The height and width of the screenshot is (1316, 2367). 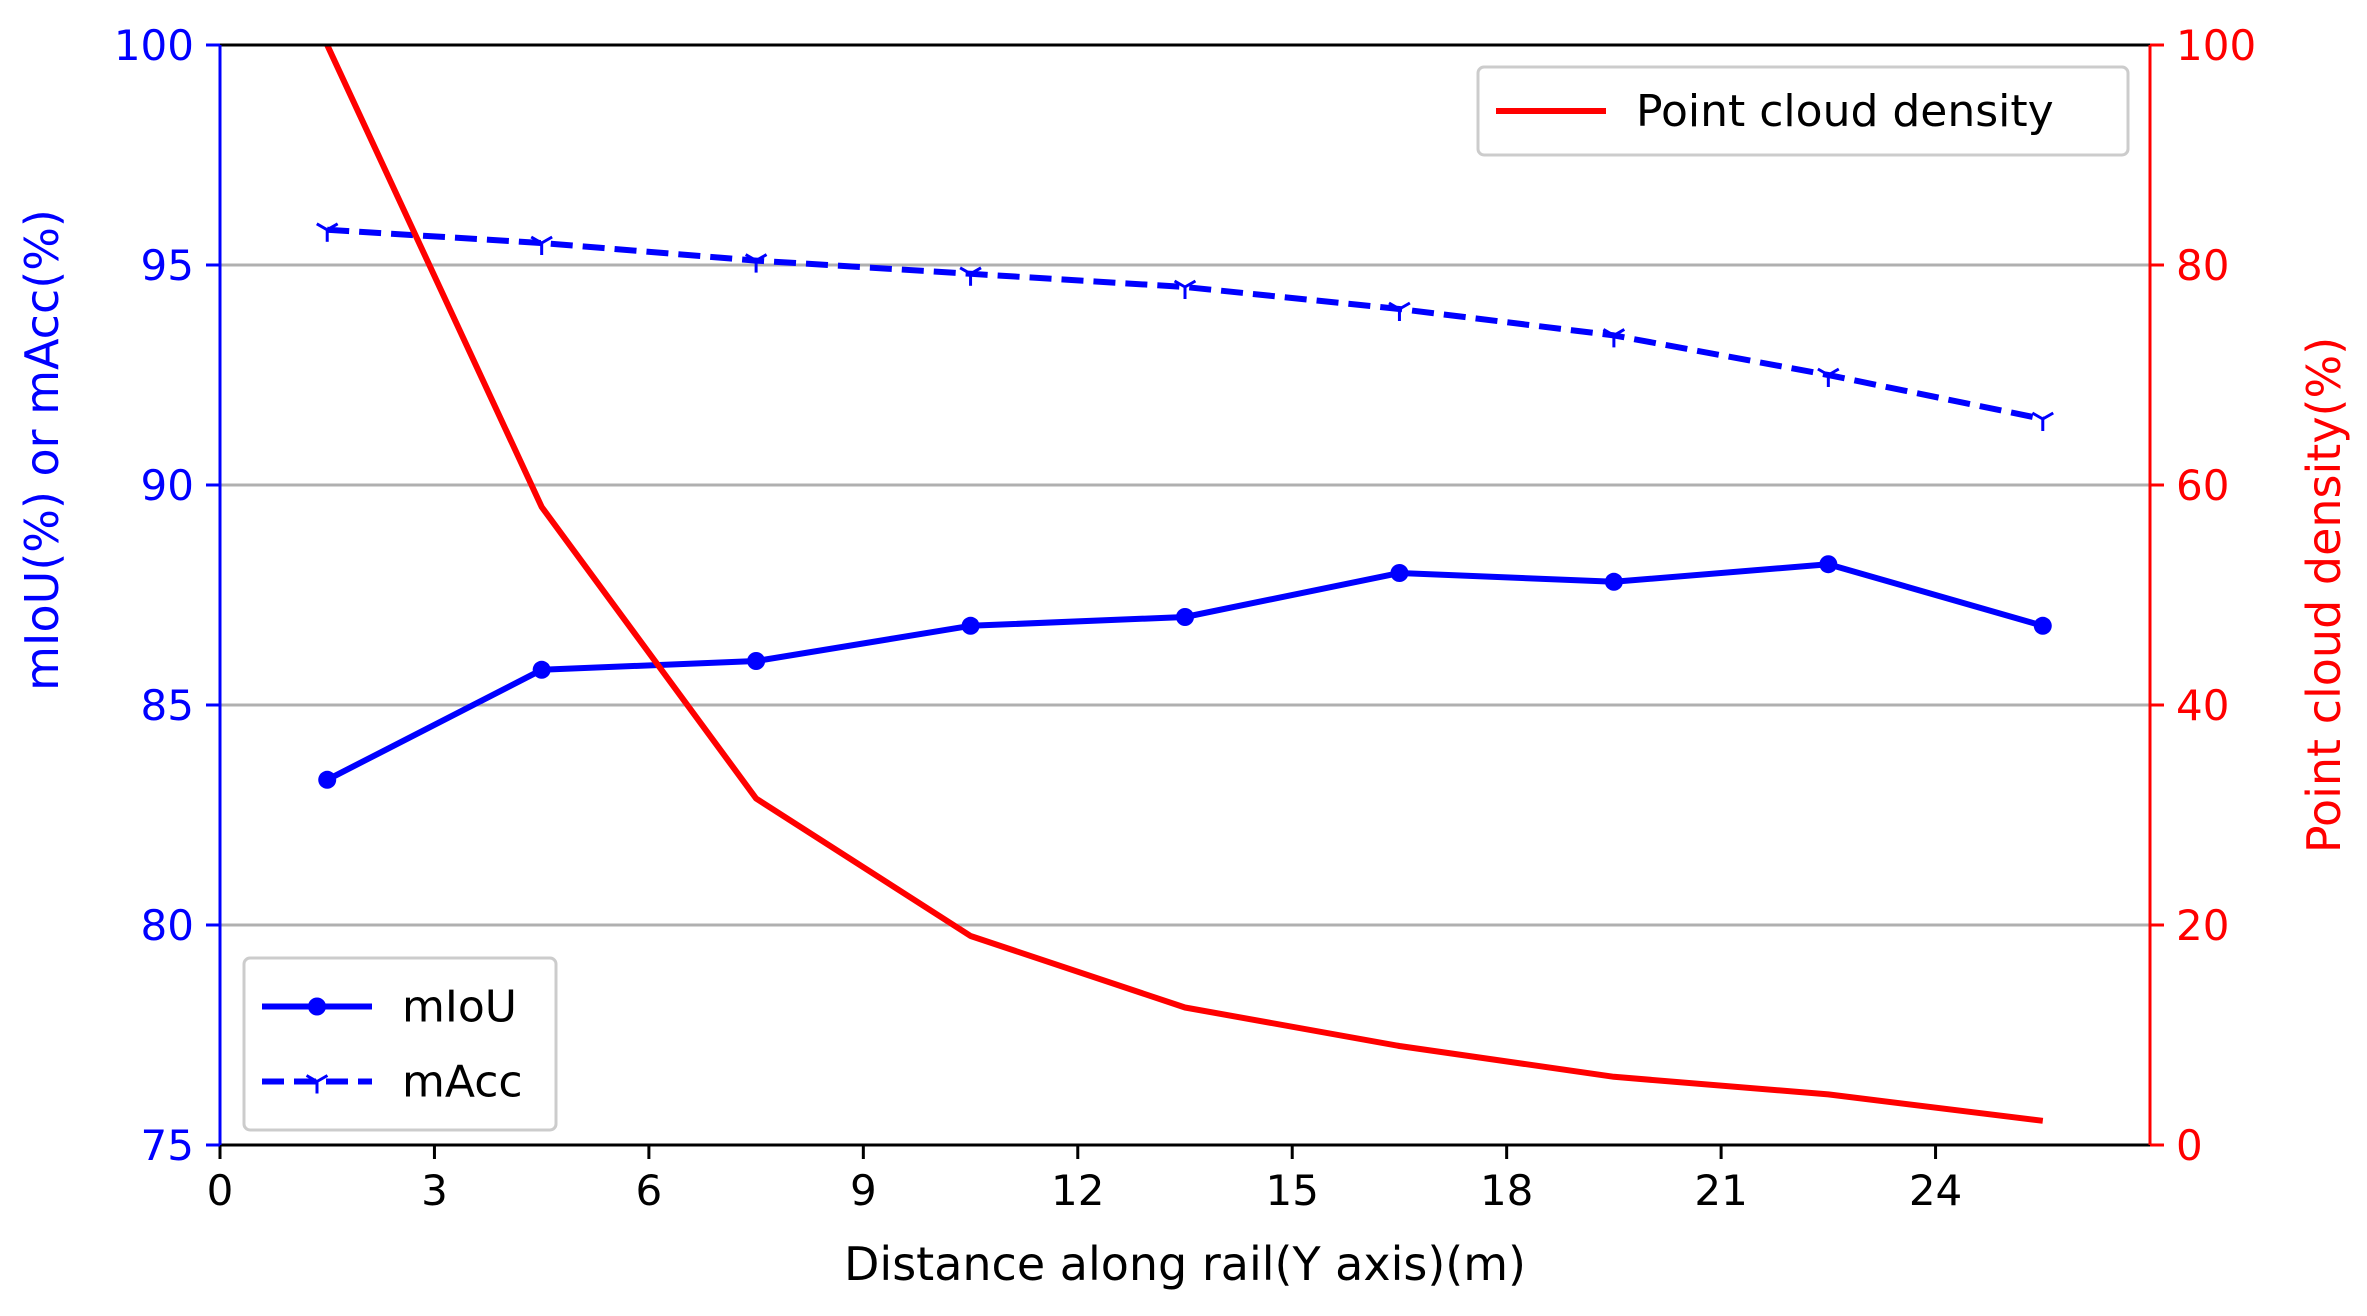 What do you see at coordinates (42, 450) in the screenshot?
I see `left-y-axis-label: mIoU(%) or mAcc(%)` at bounding box center [42, 450].